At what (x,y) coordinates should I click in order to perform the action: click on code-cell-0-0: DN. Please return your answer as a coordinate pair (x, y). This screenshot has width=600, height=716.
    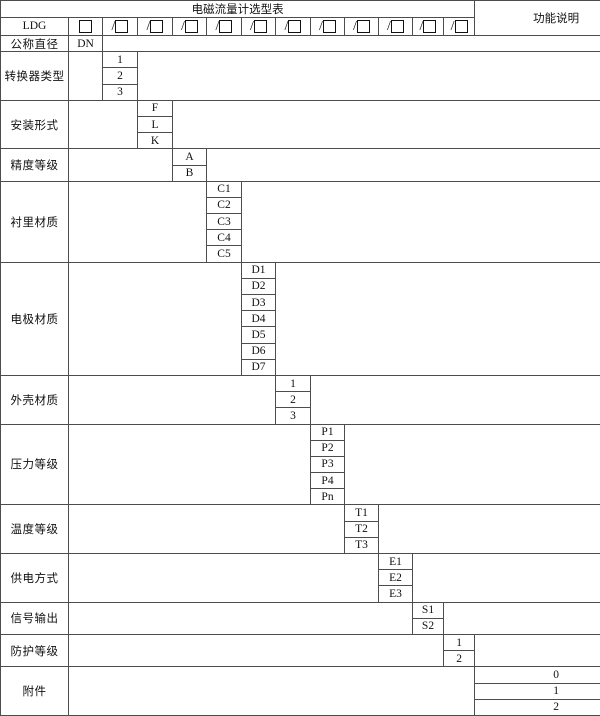
    Looking at the image, I should click on (85, 43).